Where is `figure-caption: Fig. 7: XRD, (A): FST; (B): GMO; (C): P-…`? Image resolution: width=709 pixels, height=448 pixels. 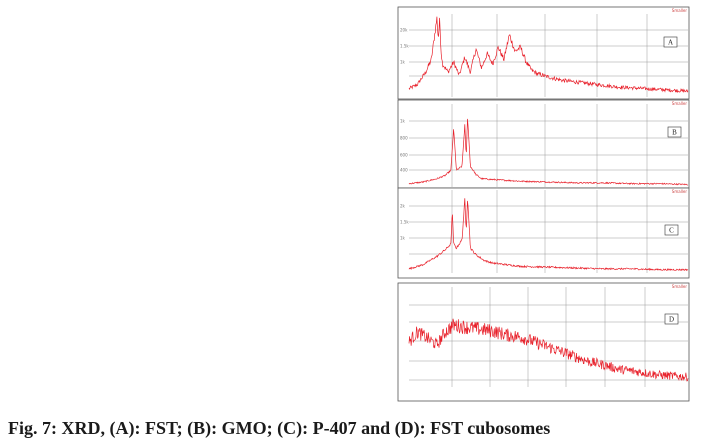
figure-caption: Fig. 7: XRD, (A): FST; (B): GMO; (C): P-… is located at coordinates (279, 428).